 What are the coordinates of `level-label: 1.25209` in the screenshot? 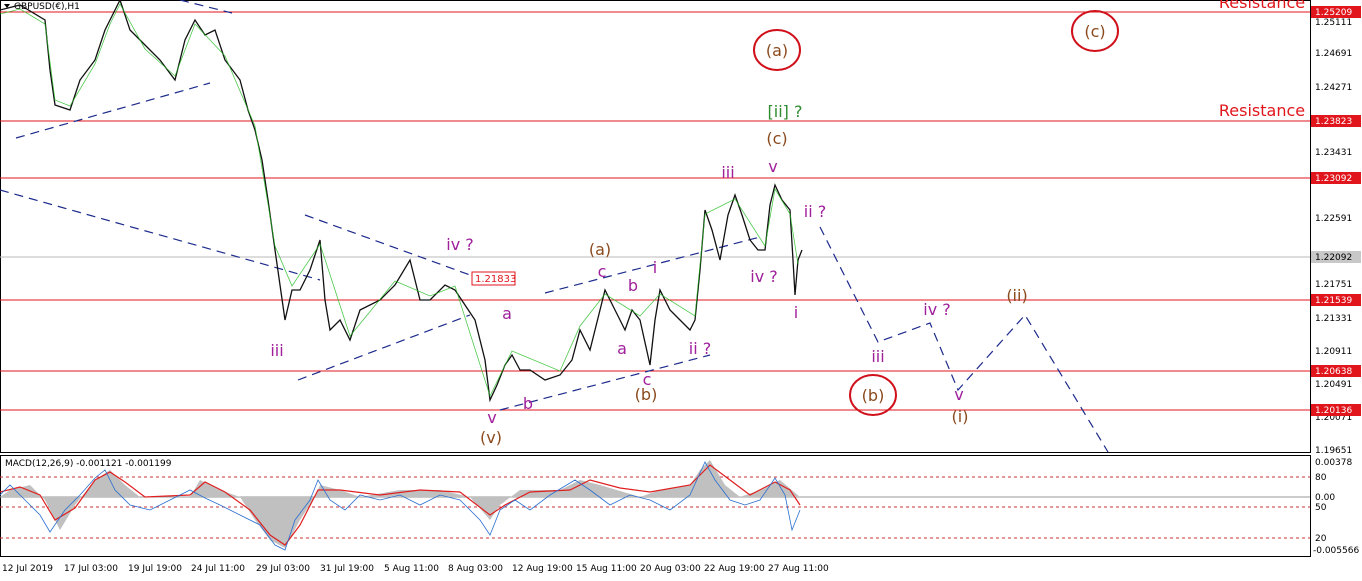 It's located at (1333, 13).